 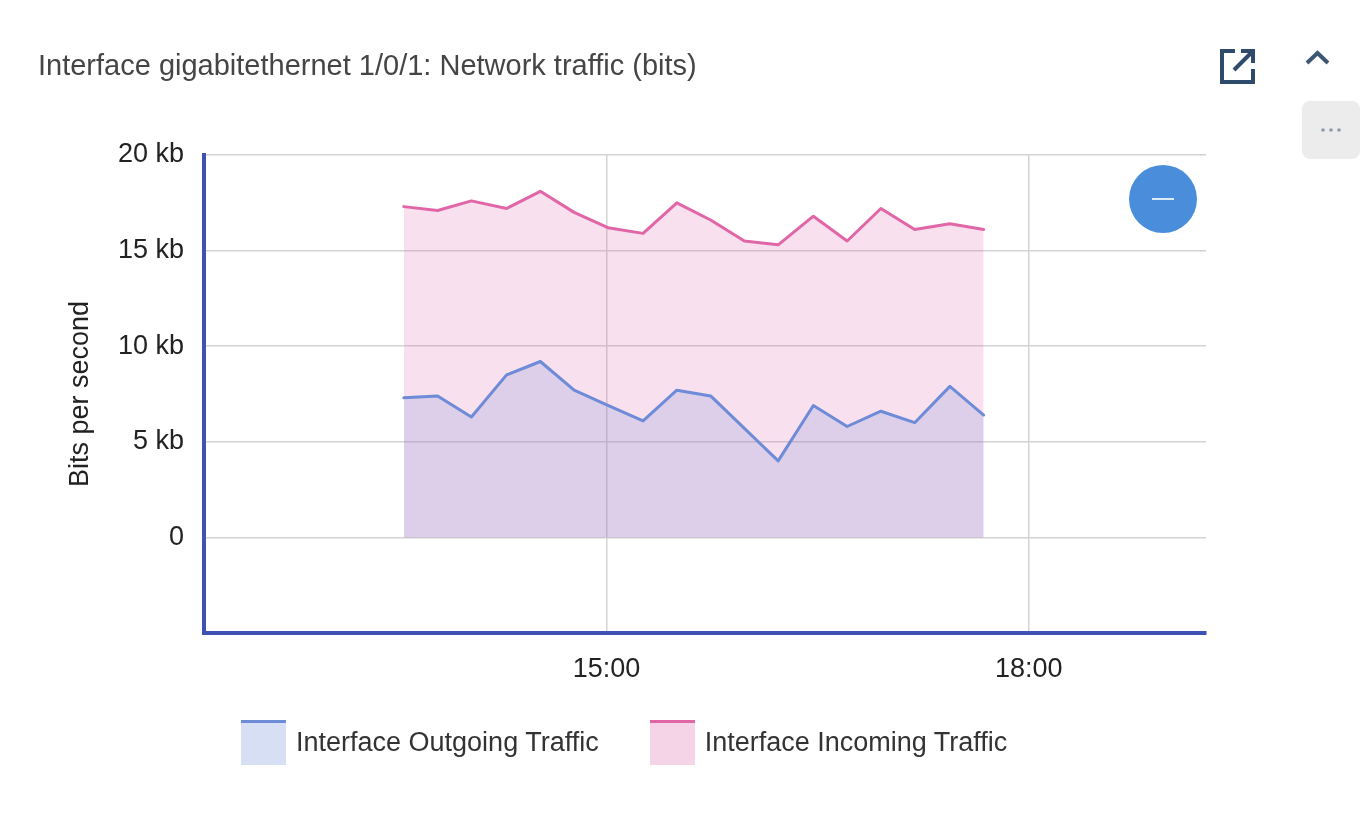 I want to click on x-tick-label: 18:00, so click(x=1028, y=667).